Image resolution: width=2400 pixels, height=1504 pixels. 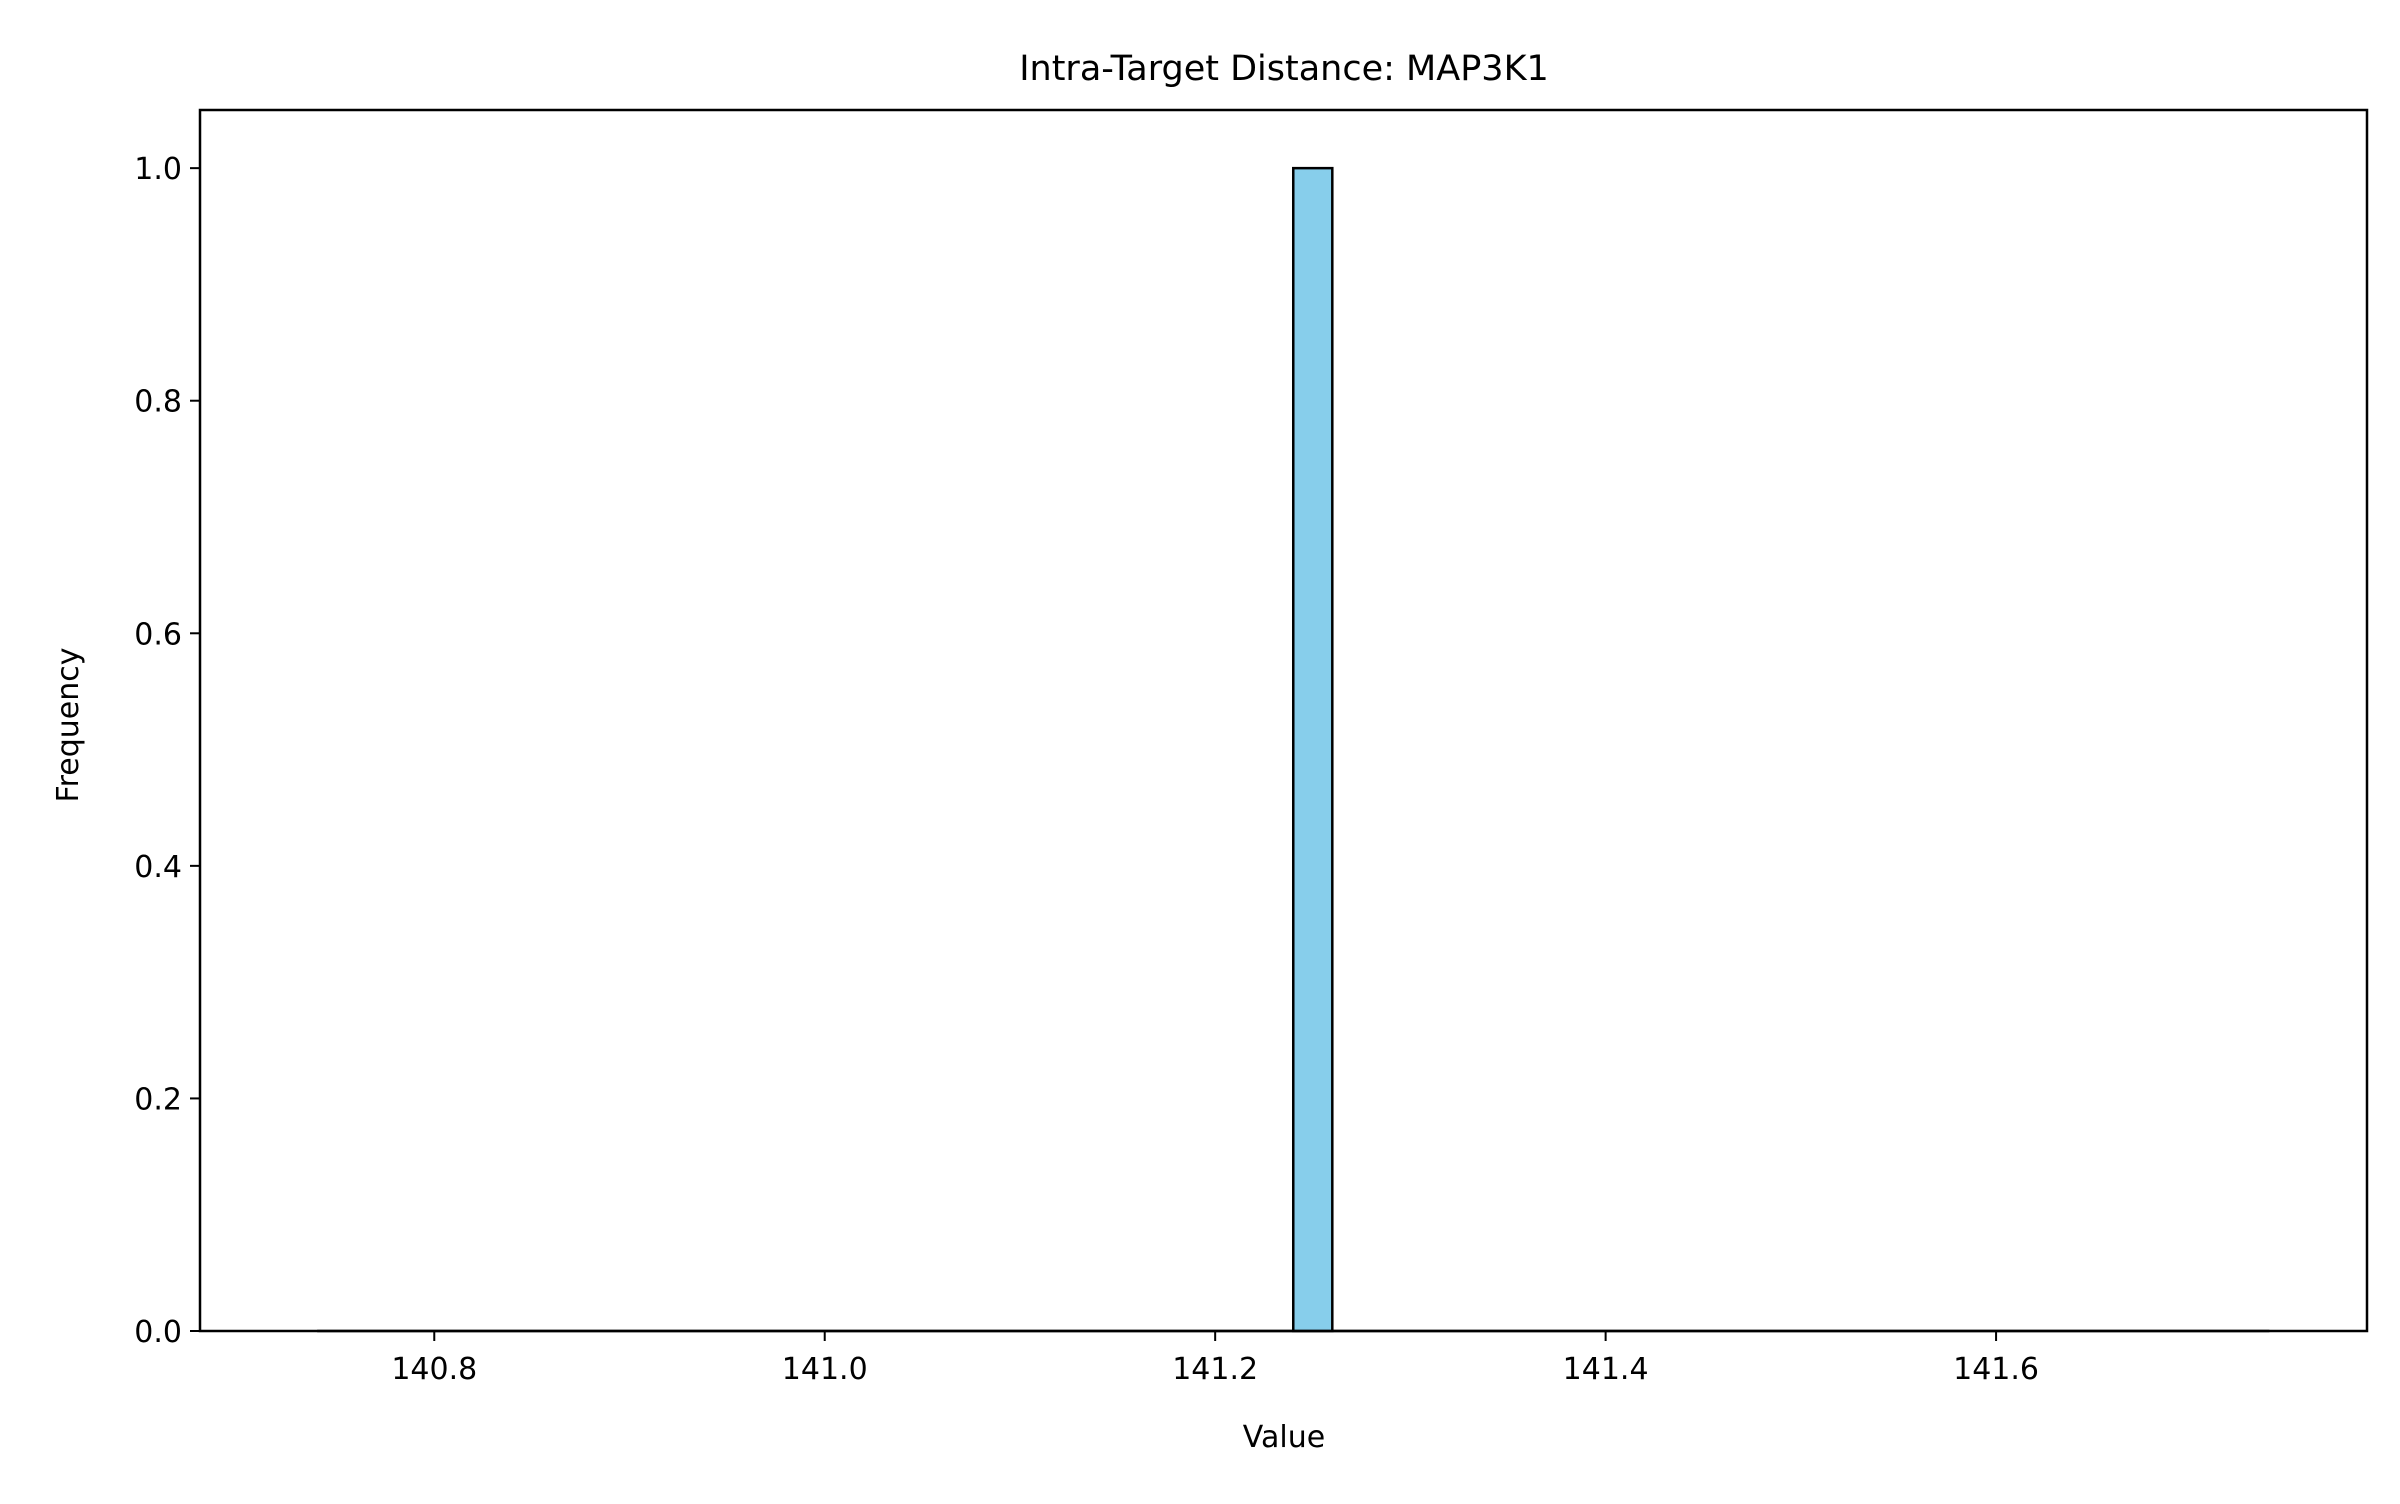 I want to click on y-tick-label: 0.2, so click(x=158, y=1099).